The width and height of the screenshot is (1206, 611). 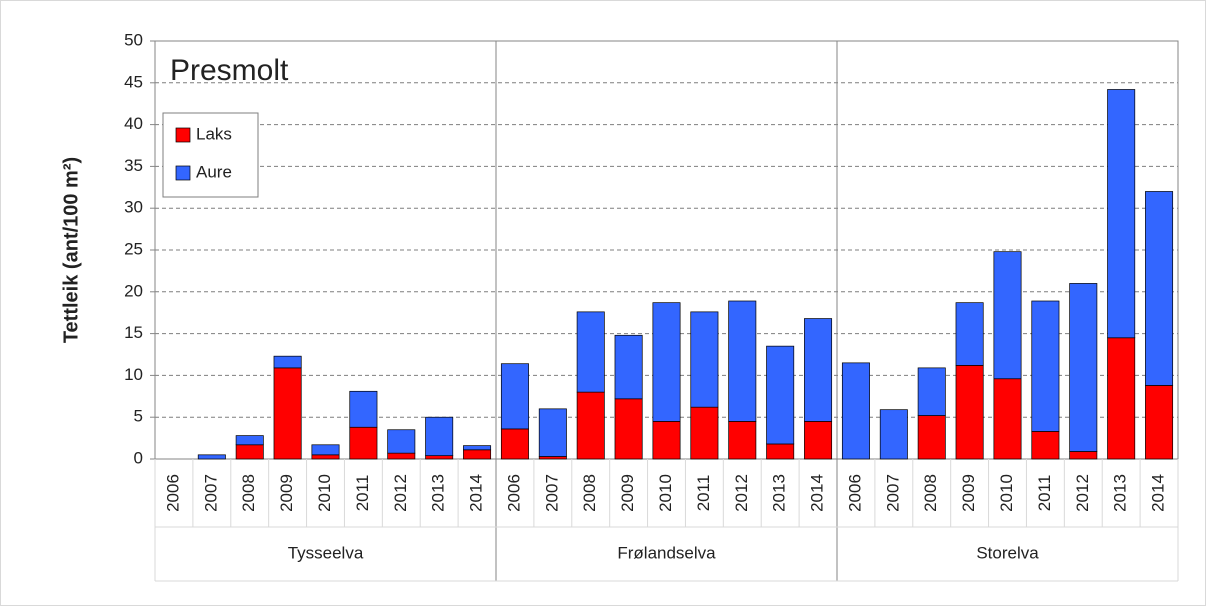 I want to click on y-tick-label: 5, so click(x=138, y=416).